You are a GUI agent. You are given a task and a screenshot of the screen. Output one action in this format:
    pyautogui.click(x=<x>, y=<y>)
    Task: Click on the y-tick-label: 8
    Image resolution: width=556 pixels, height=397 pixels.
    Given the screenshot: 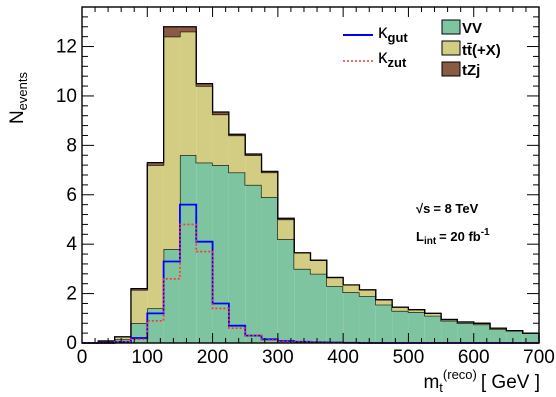 What is the action you would take?
    pyautogui.click(x=71, y=145)
    